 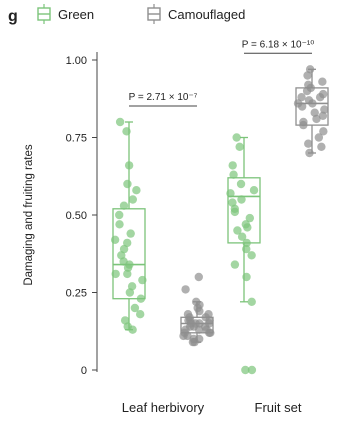 What do you see at coordinates (206, 14) in the screenshot?
I see `legend-label: Camouflaged` at bounding box center [206, 14].